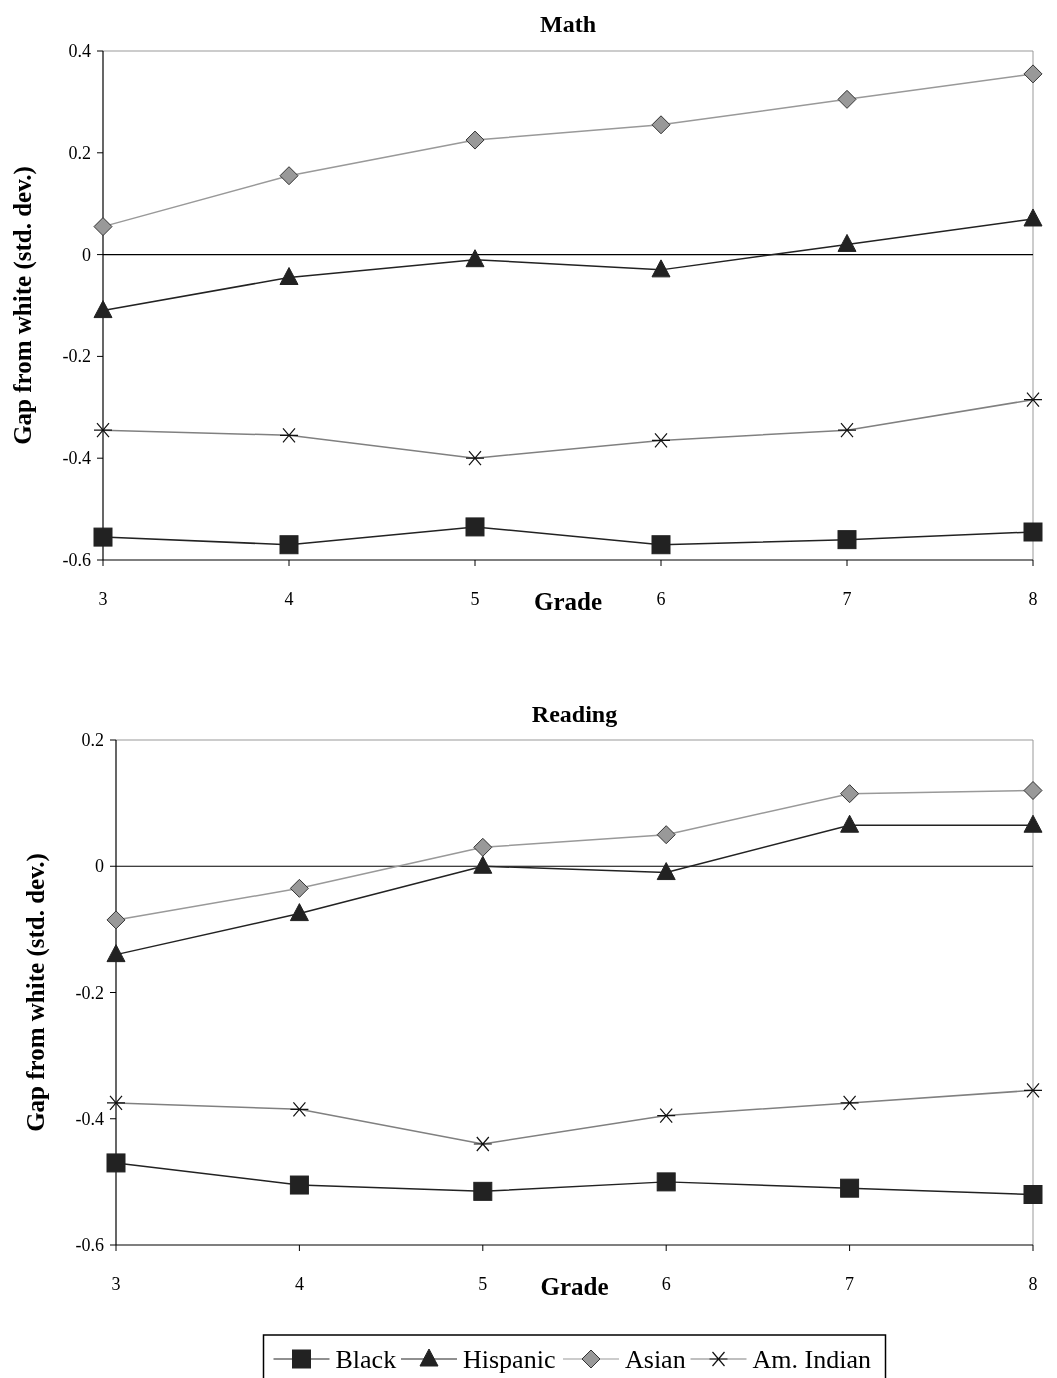 This screenshot has height=1378, width=1057. I want to click on legend-label: Asian, so click(655, 1359).